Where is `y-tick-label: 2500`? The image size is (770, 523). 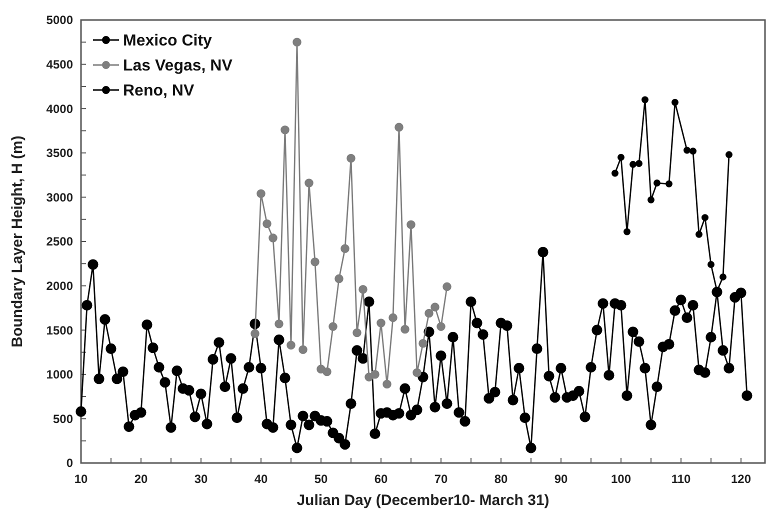
y-tick-label: 2500 is located at coordinates (60, 241).